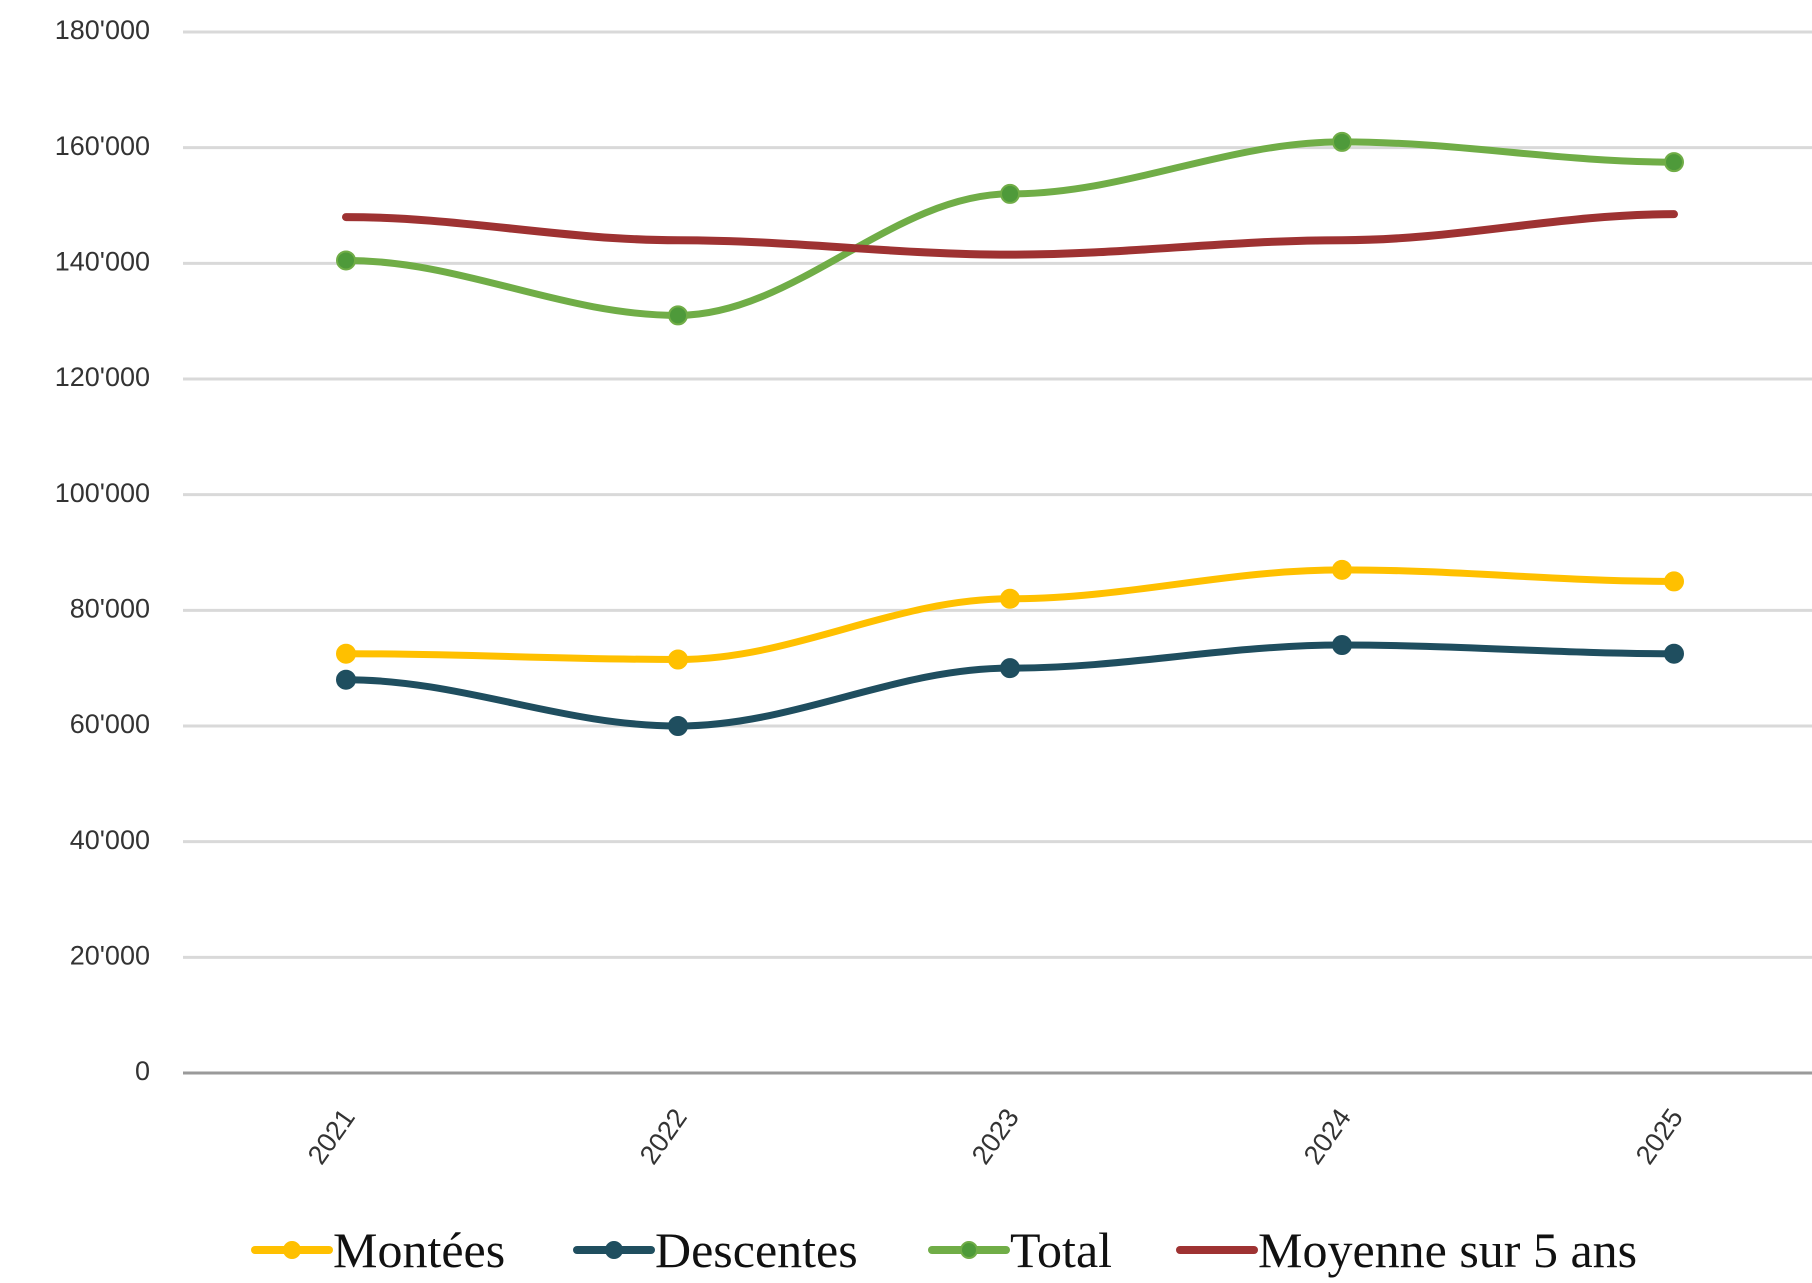 The height and width of the screenshot is (1283, 1812). I want to click on legend-item-descentes: Descentes, so click(715, 1250).